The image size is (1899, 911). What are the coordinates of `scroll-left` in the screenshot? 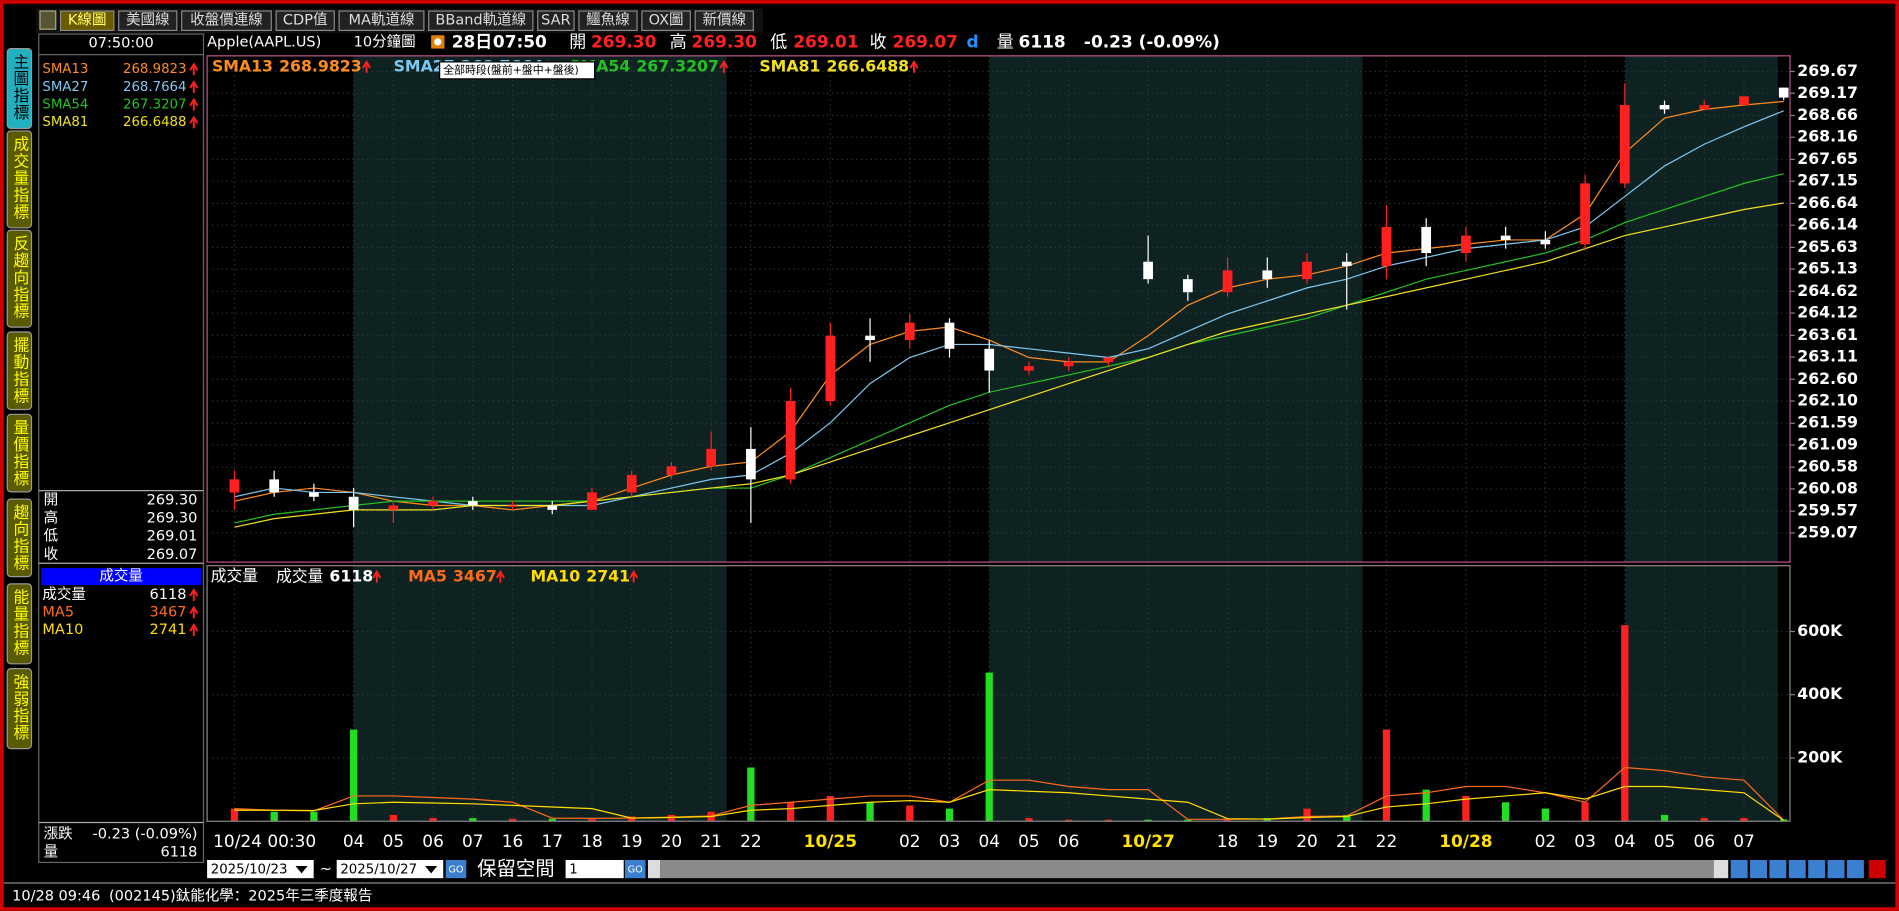 It's located at (654, 869).